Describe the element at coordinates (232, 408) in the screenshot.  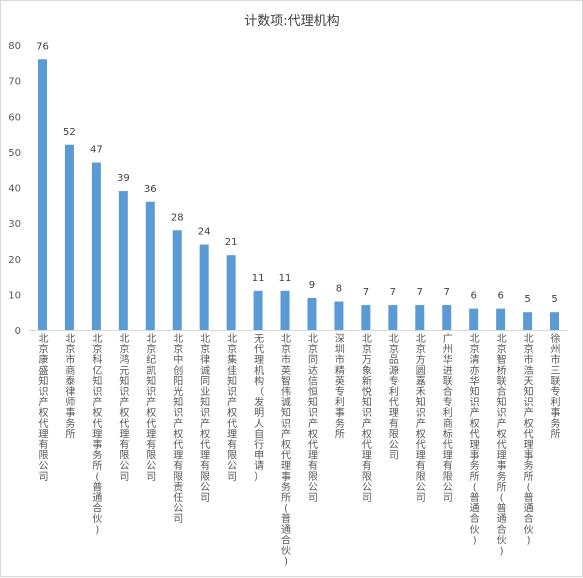
I see `x-category-label: 北京集佳知识产权代理有限公司` at that location.